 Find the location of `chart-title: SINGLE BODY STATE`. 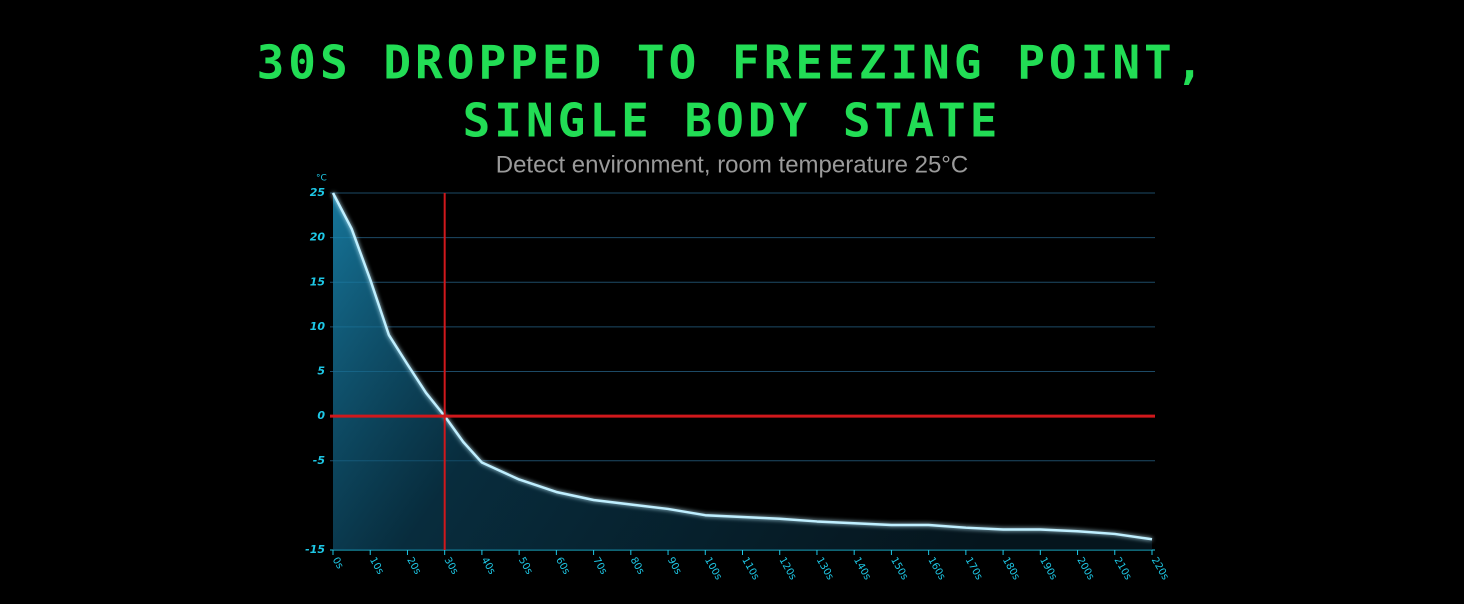

chart-title: SINGLE BODY STATE is located at coordinates (732, 121).